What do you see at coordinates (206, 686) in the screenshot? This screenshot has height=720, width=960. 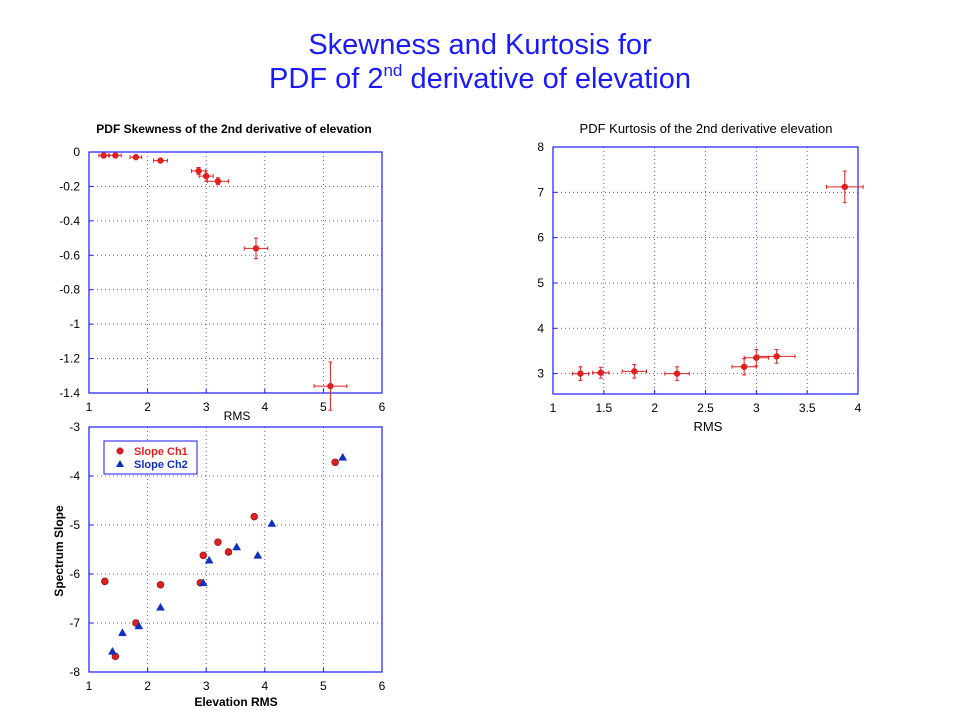 I see `spectrum-slope-x-tick-label: 3` at bounding box center [206, 686].